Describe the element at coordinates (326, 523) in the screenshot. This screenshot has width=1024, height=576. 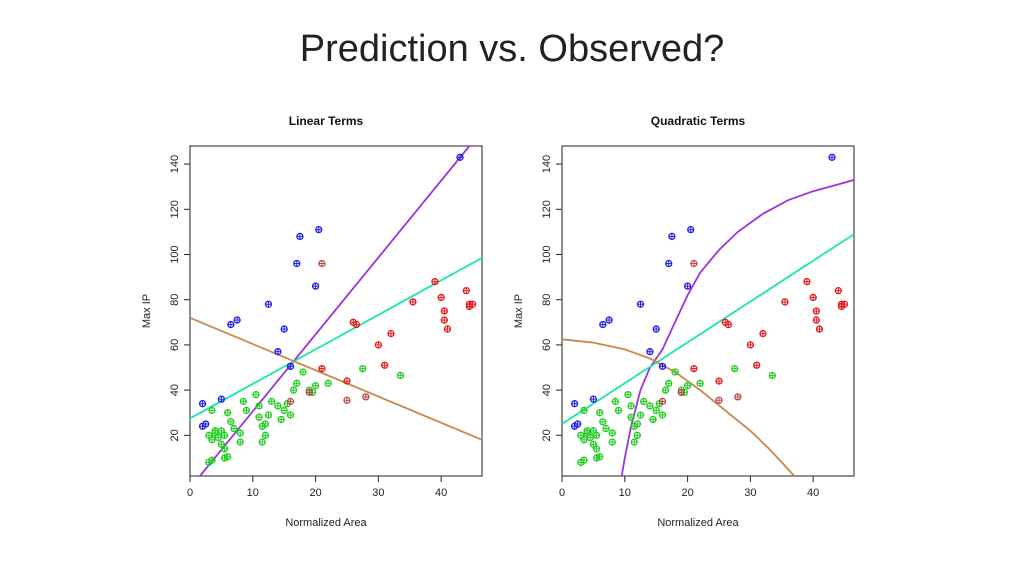
I see `x-axis-label: Normalized Area` at that location.